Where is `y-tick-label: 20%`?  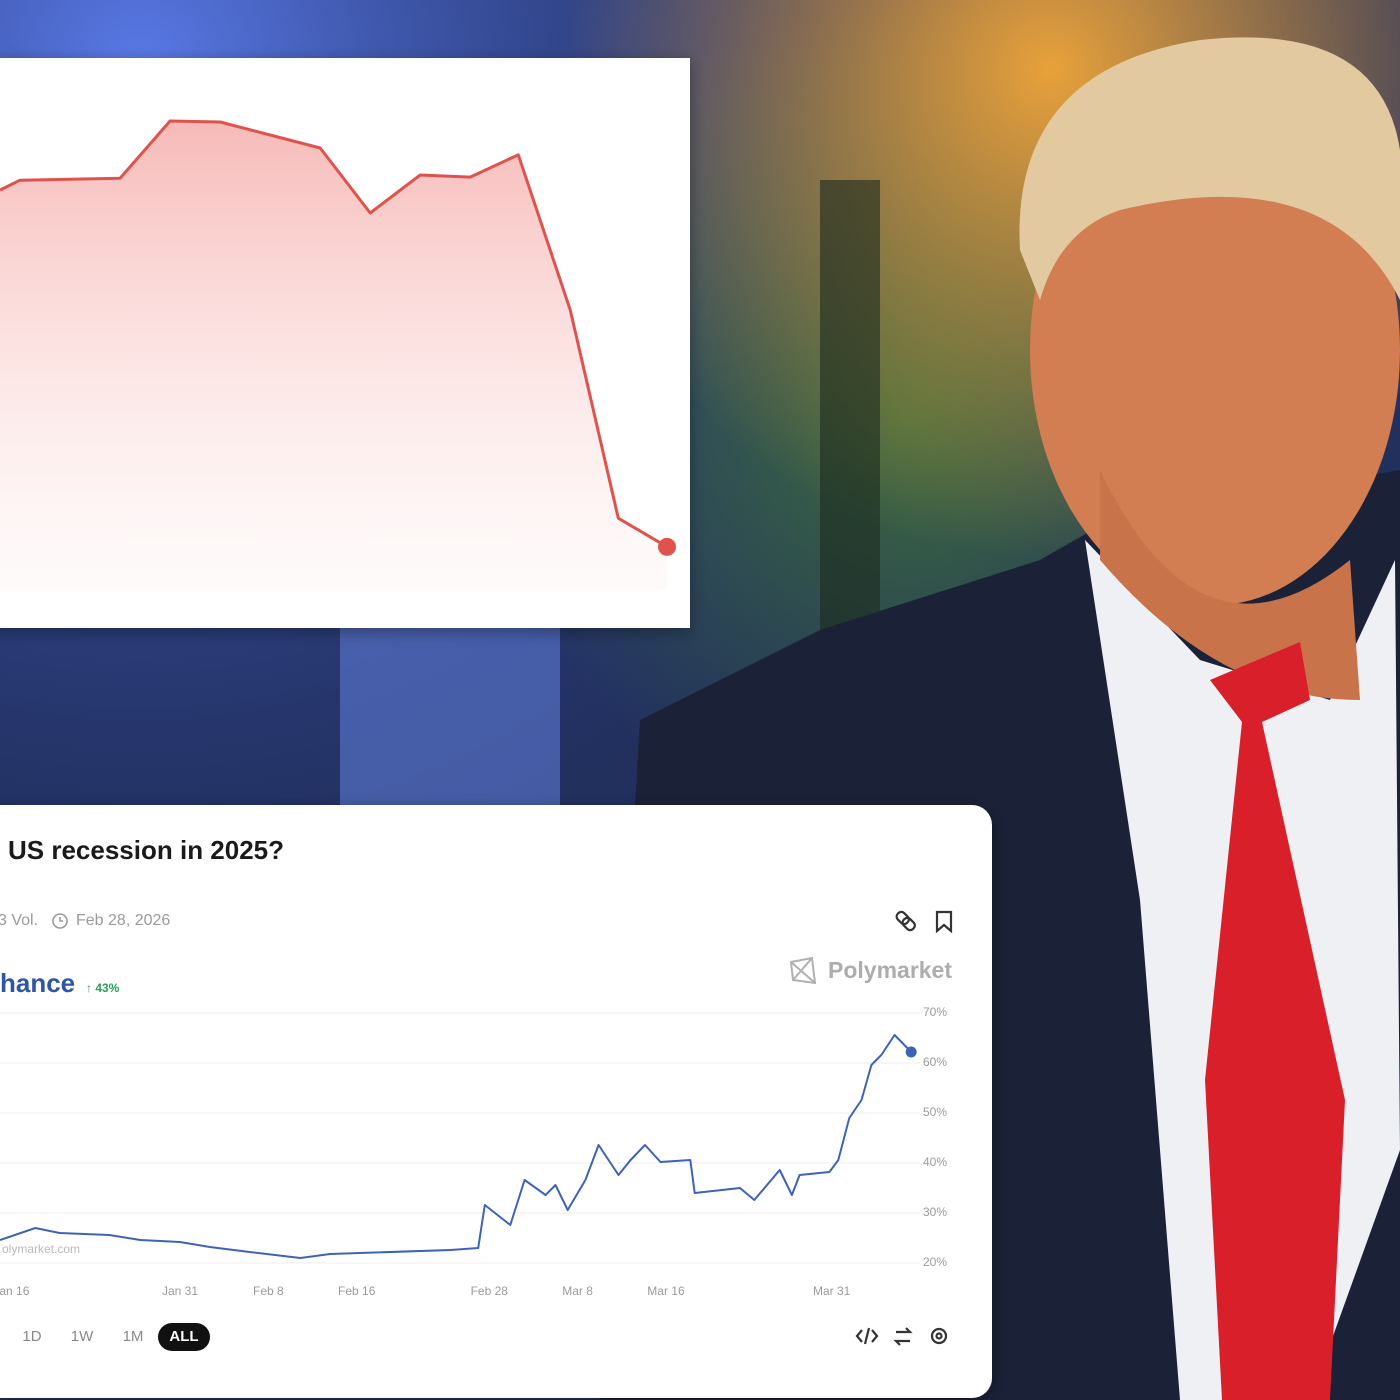
y-tick-label: 20% is located at coordinates (935, 1262).